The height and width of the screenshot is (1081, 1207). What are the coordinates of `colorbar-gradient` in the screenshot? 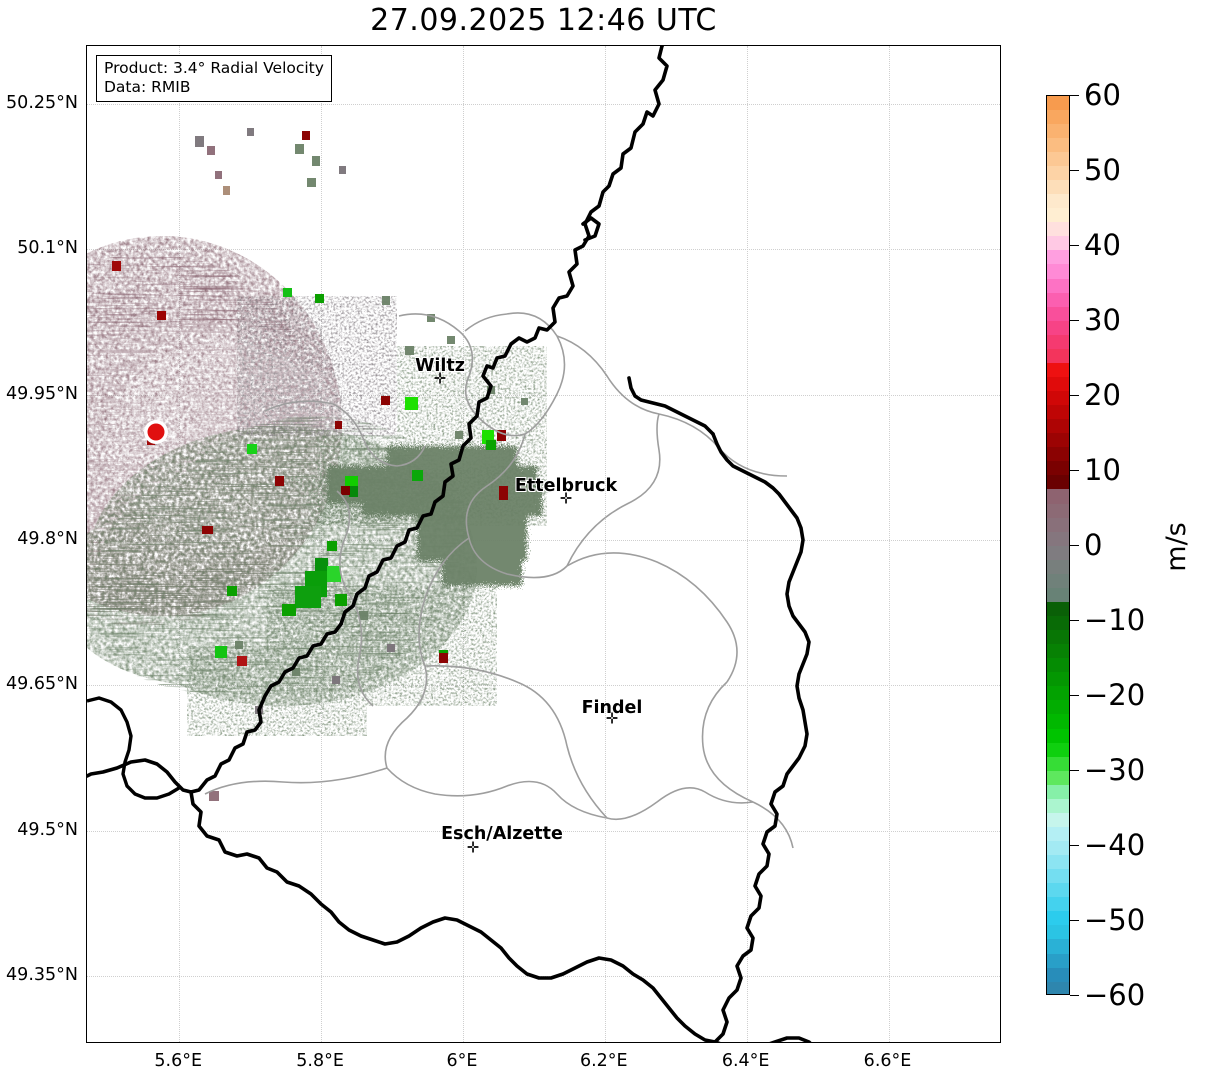 It's located at (1058, 545).